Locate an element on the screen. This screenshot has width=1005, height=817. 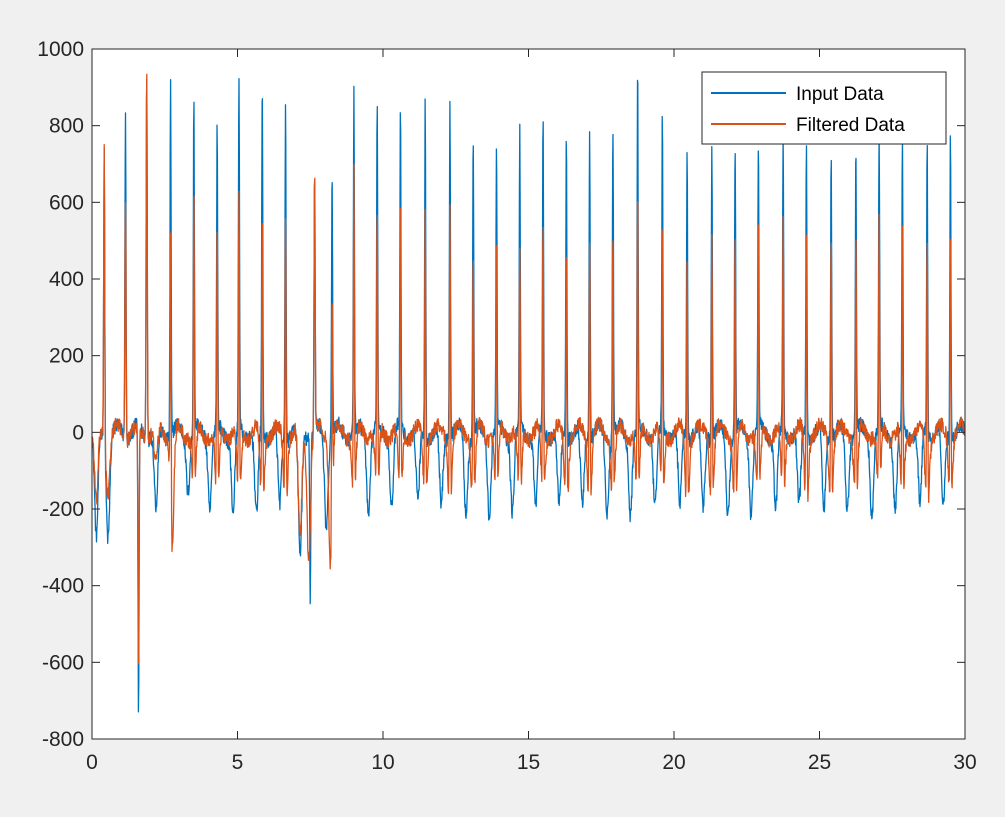
x-tick-label: 0 is located at coordinates (92, 762).